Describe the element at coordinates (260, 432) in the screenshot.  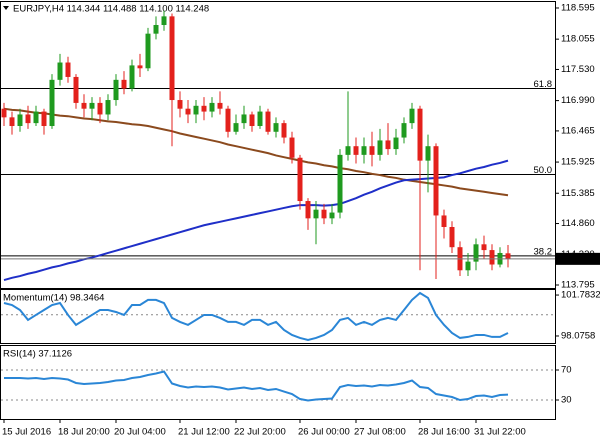
I see `x-tick-label: 22 Jul 20:00` at that location.